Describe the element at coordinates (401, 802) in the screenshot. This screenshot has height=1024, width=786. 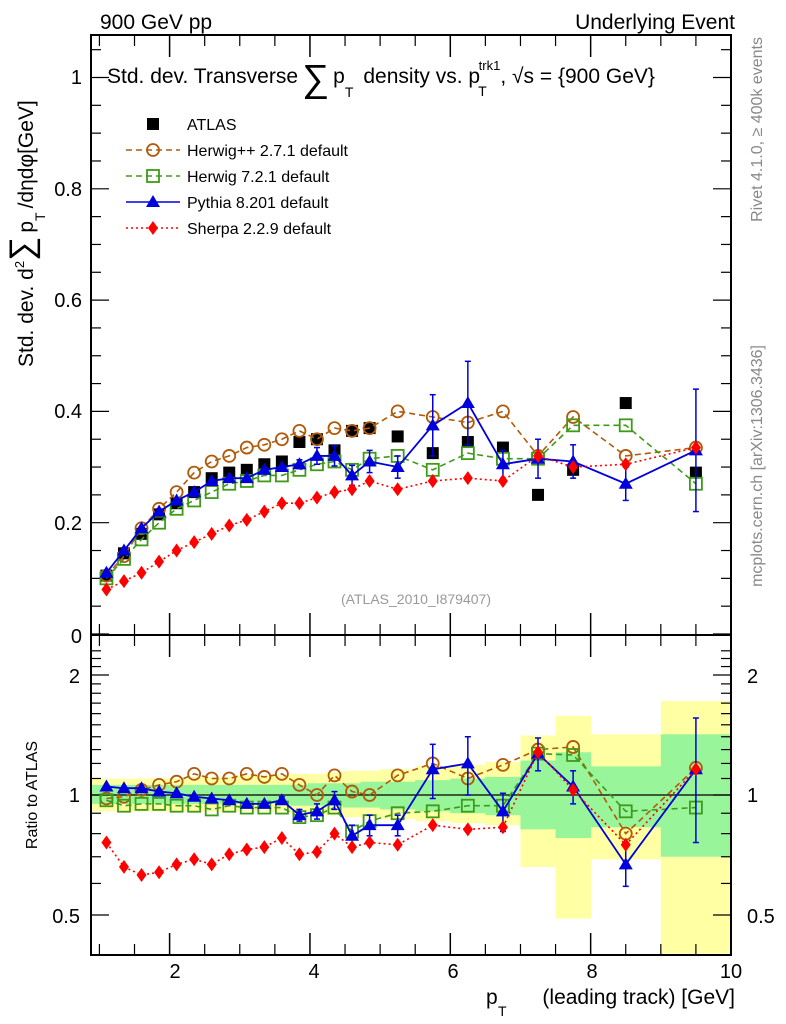
I see `ratio-series` at that location.